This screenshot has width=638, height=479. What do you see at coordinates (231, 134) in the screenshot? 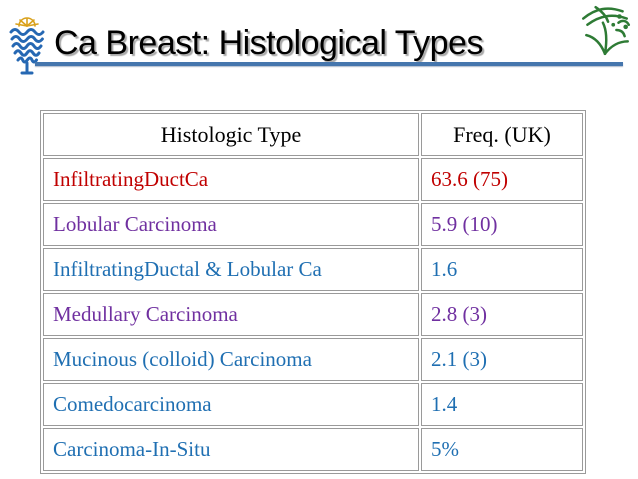
I see `column-header-type: Histologic Type` at bounding box center [231, 134].